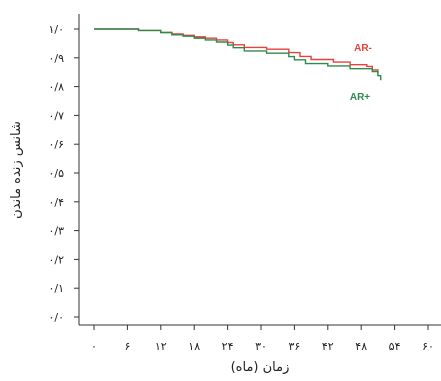 This screenshot has height=381, width=441. What do you see at coordinates (56, 231) in the screenshot?
I see `y-tick-label: ۰/۳` at bounding box center [56, 231].